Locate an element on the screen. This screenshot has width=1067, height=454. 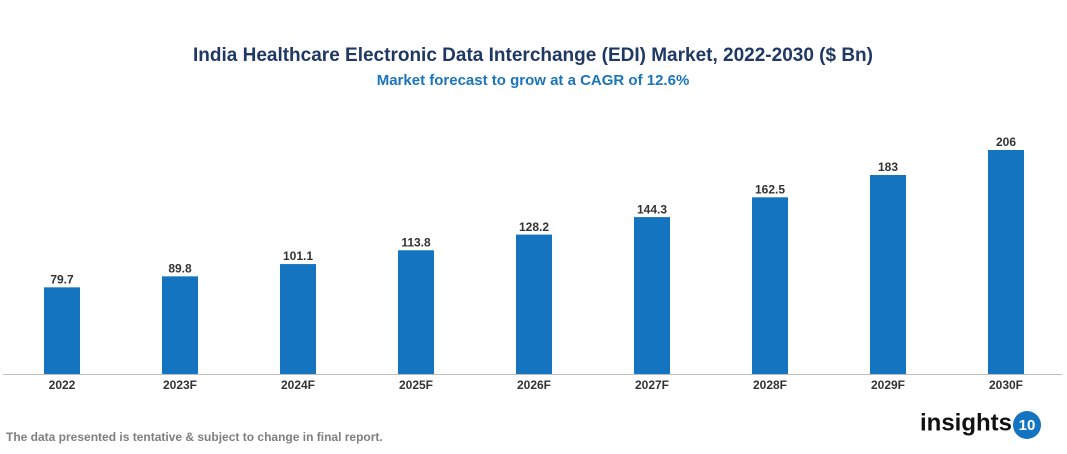
logo-text: insights is located at coordinates (966, 422).